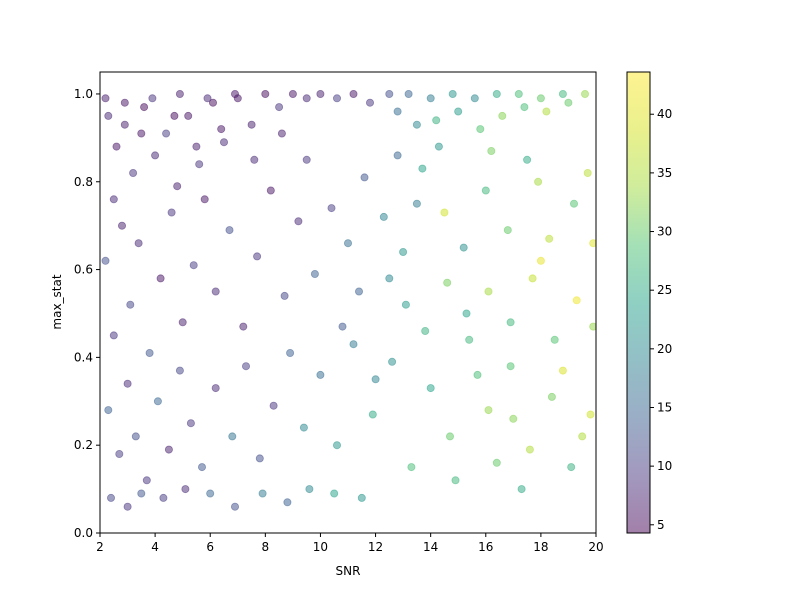  What do you see at coordinates (83, 94) in the screenshot?
I see `y-tick-label: 1.0` at bounding box center [83, 94].